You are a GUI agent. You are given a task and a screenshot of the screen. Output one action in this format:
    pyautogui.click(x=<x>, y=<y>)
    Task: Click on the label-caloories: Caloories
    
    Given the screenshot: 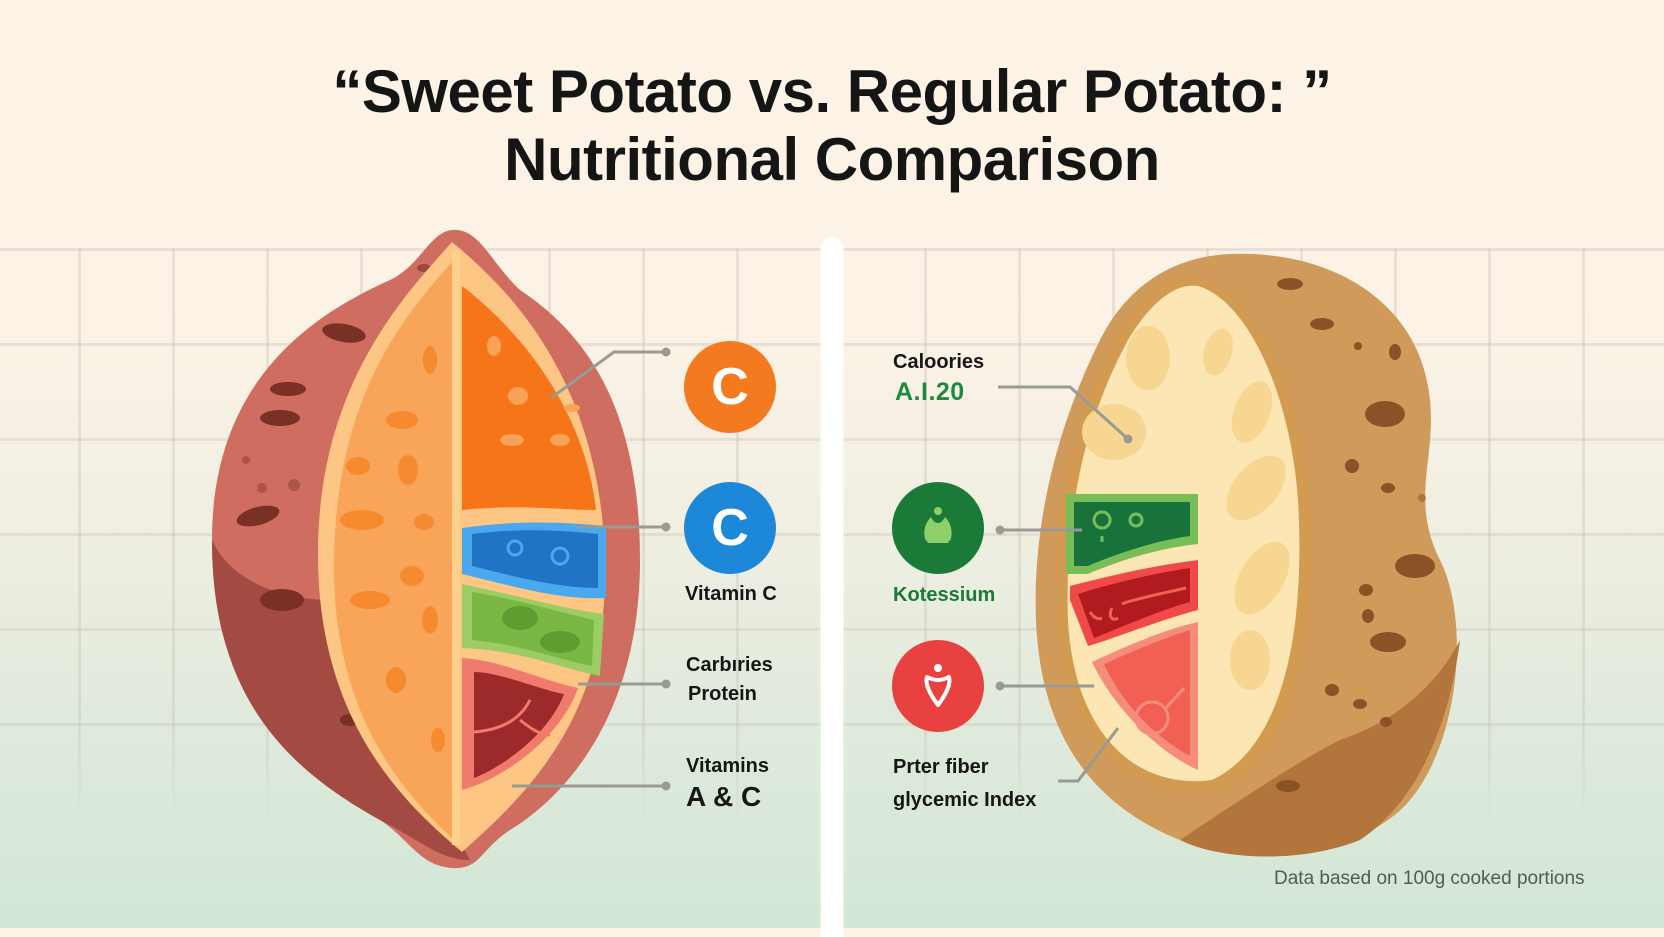 What is the action you would take?
    pyautogui.click(x=939, y=362)
    